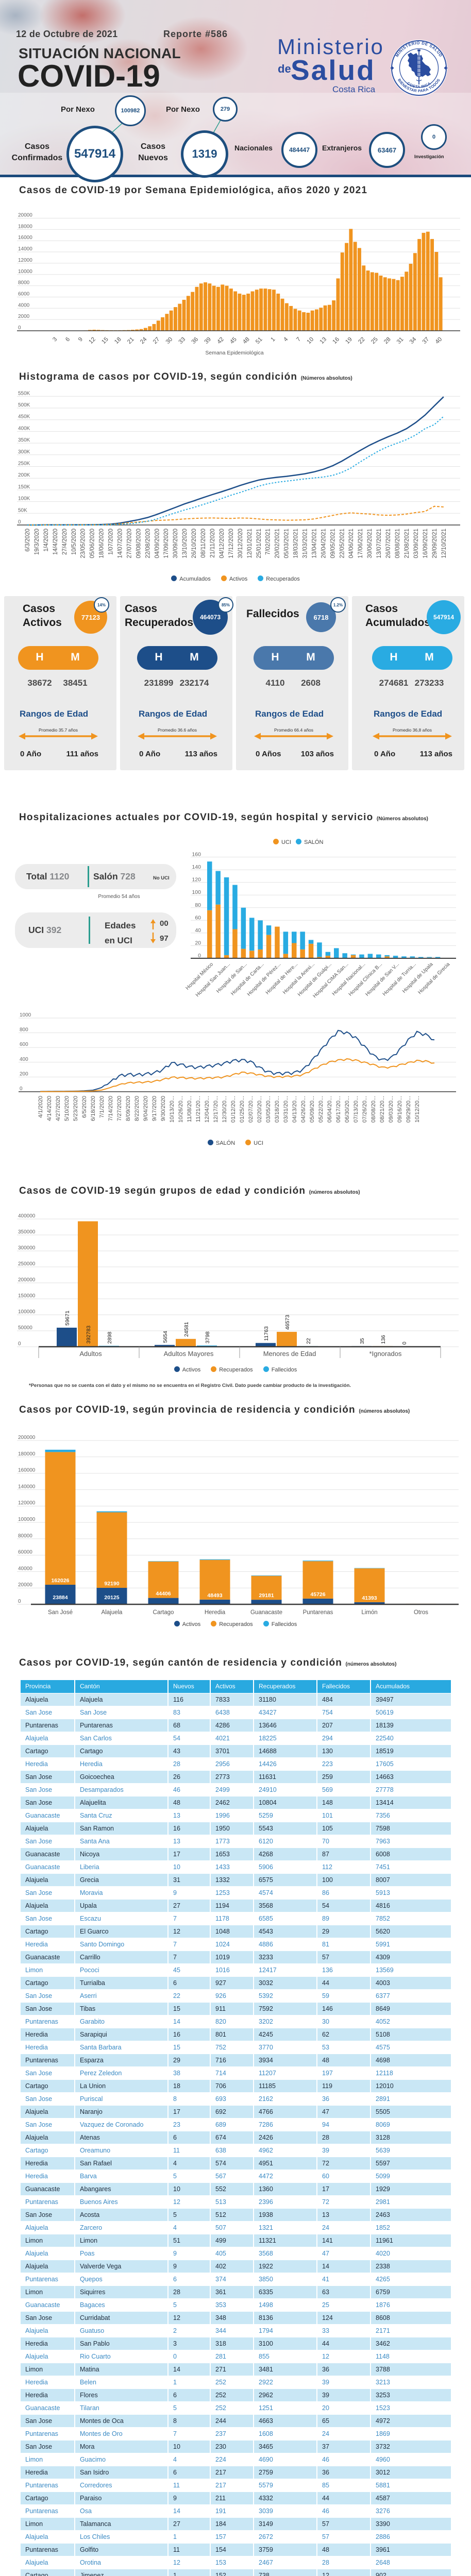 This screenshot has height=2576, width=471. Describe the element at coordinates (119, 1108) in the screenshot. I see `svg-text: 7/27/2020` at that location.